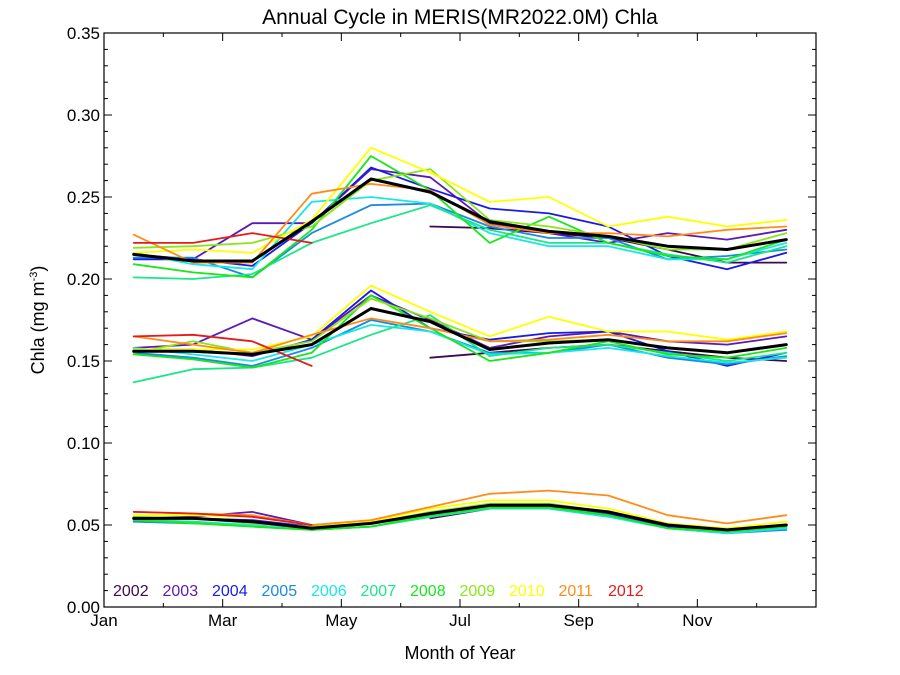 The height and width of the screenshot is (675, 900). I want to click on legend-item-2003: 2003, so click(181, 591).